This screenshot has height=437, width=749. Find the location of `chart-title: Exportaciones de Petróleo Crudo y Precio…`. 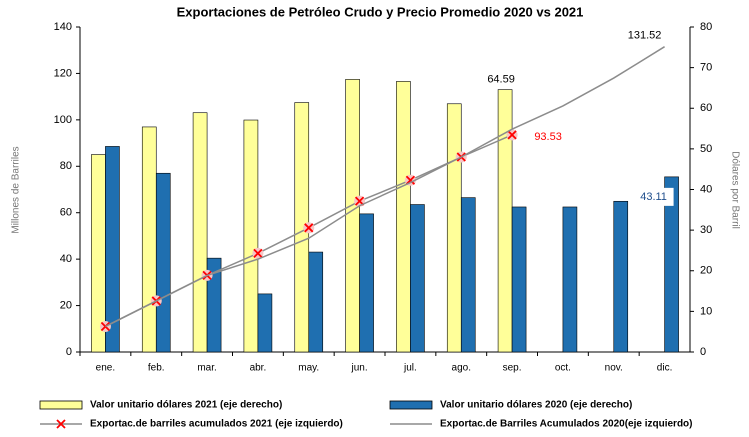

chart-title: Exportaciones de Petróleo Crudo y Precio… is located at coordinates (380, 11).